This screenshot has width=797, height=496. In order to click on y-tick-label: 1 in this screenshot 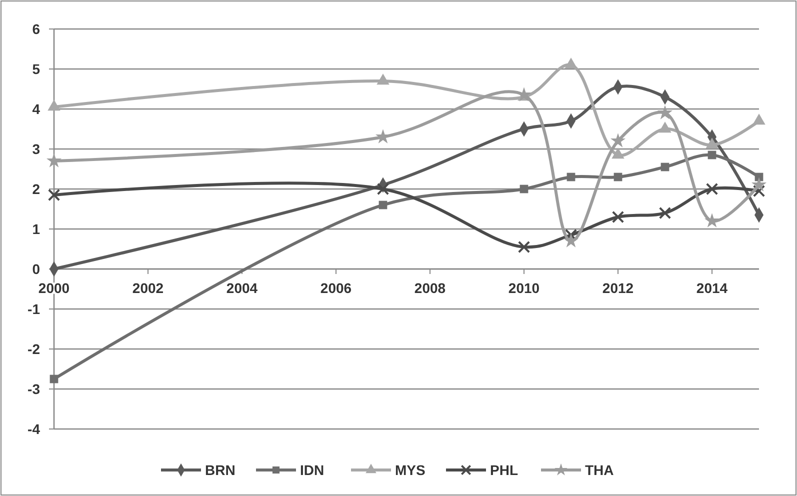, I will do `click(36, 228)`.